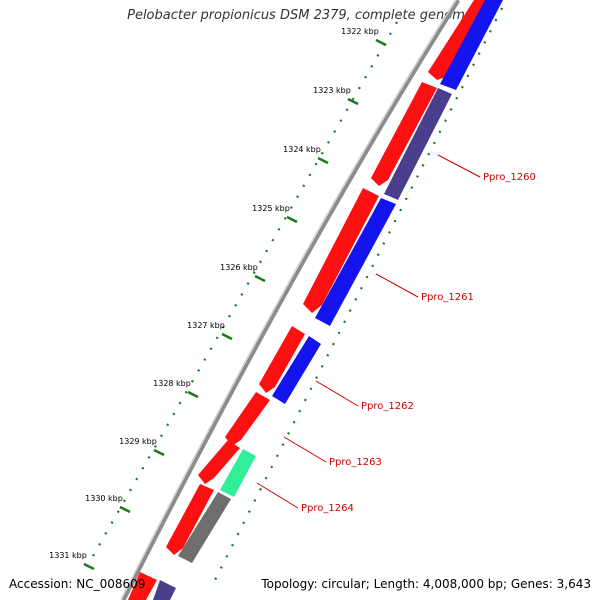 Image resolution: width=600 pixels, height=600 pixels. I want to click on gene-label: Ppro_1261, so click(447, 297).